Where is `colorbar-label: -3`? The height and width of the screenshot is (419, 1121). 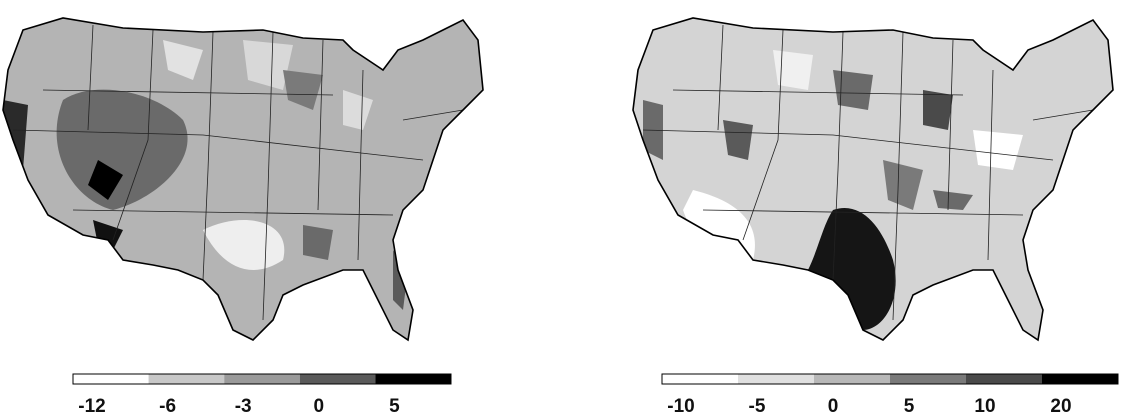
colorbar-label: -3 is located at coordinates (243, 406).